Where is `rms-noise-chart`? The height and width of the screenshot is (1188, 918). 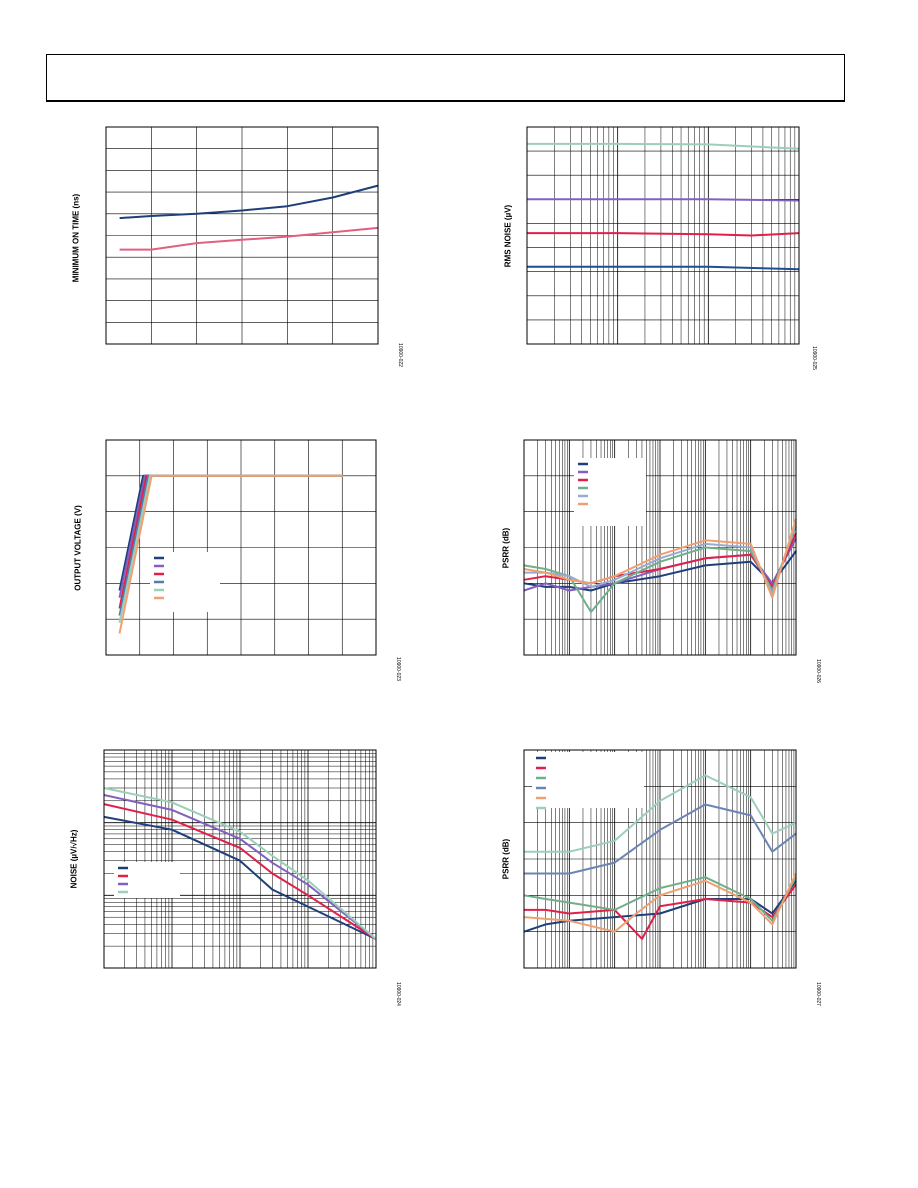
rms-noise-chart is located at coordinates (663, 235).